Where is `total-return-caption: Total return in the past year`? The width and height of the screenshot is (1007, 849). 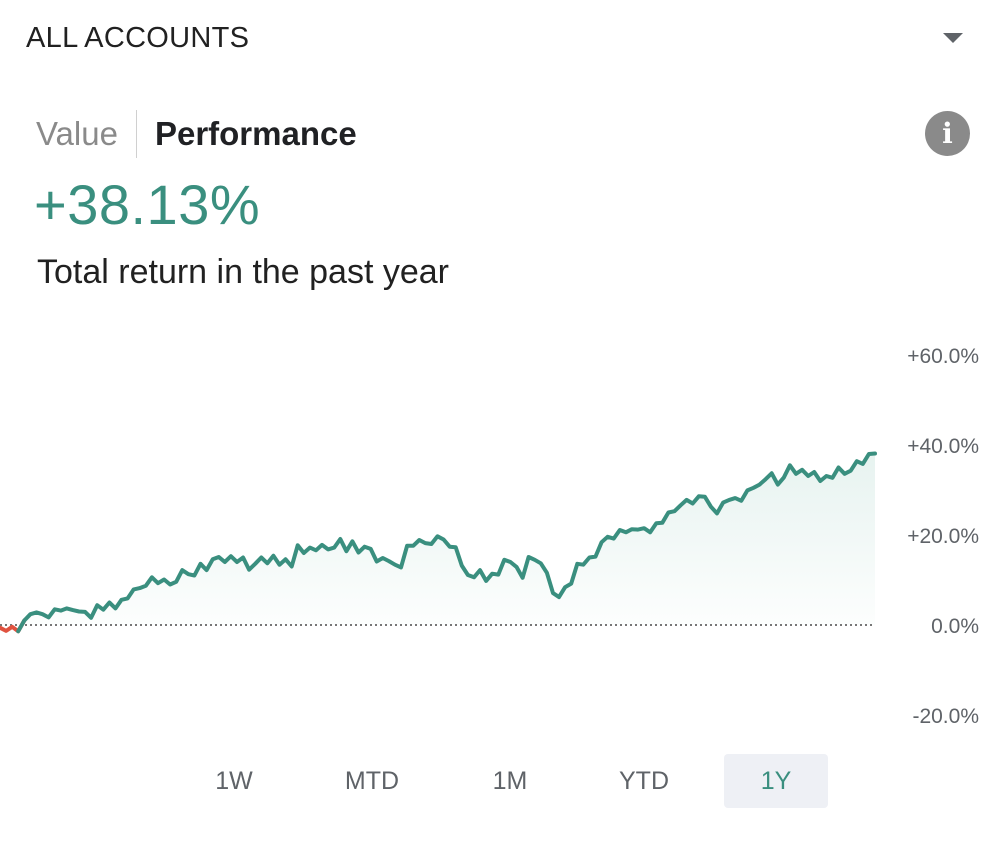 total-return-caption: Total return in the past year is located at coordinates (243, 272).